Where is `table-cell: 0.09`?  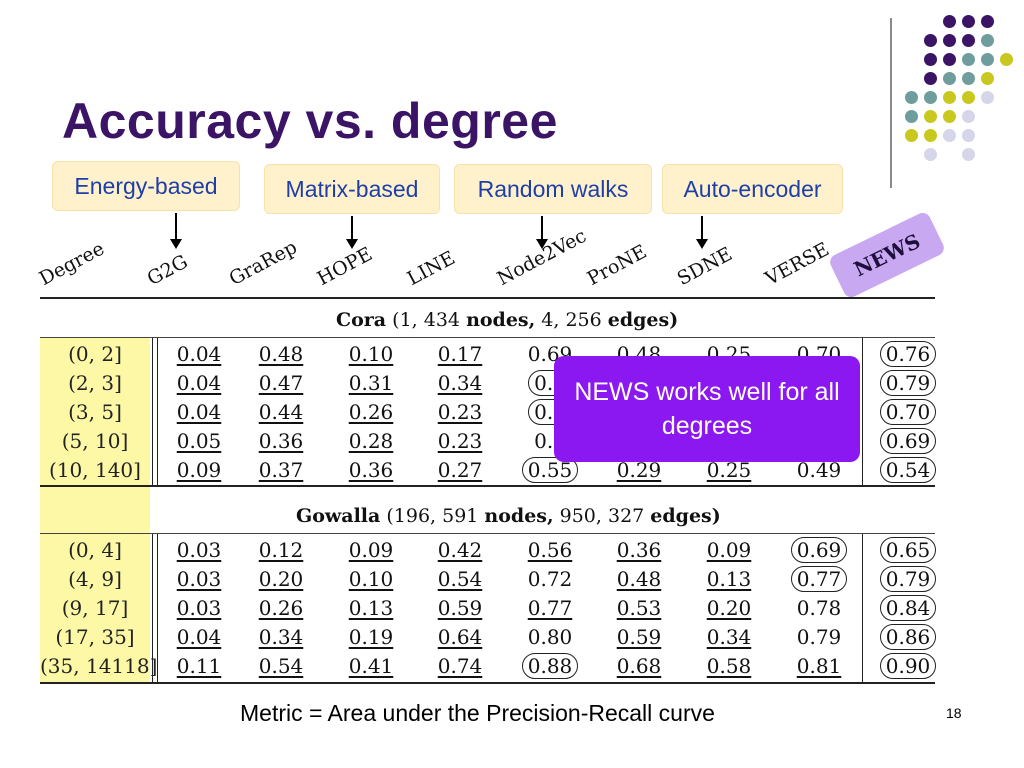 table-cell: 0.09 is located at coordinates (371, 550).